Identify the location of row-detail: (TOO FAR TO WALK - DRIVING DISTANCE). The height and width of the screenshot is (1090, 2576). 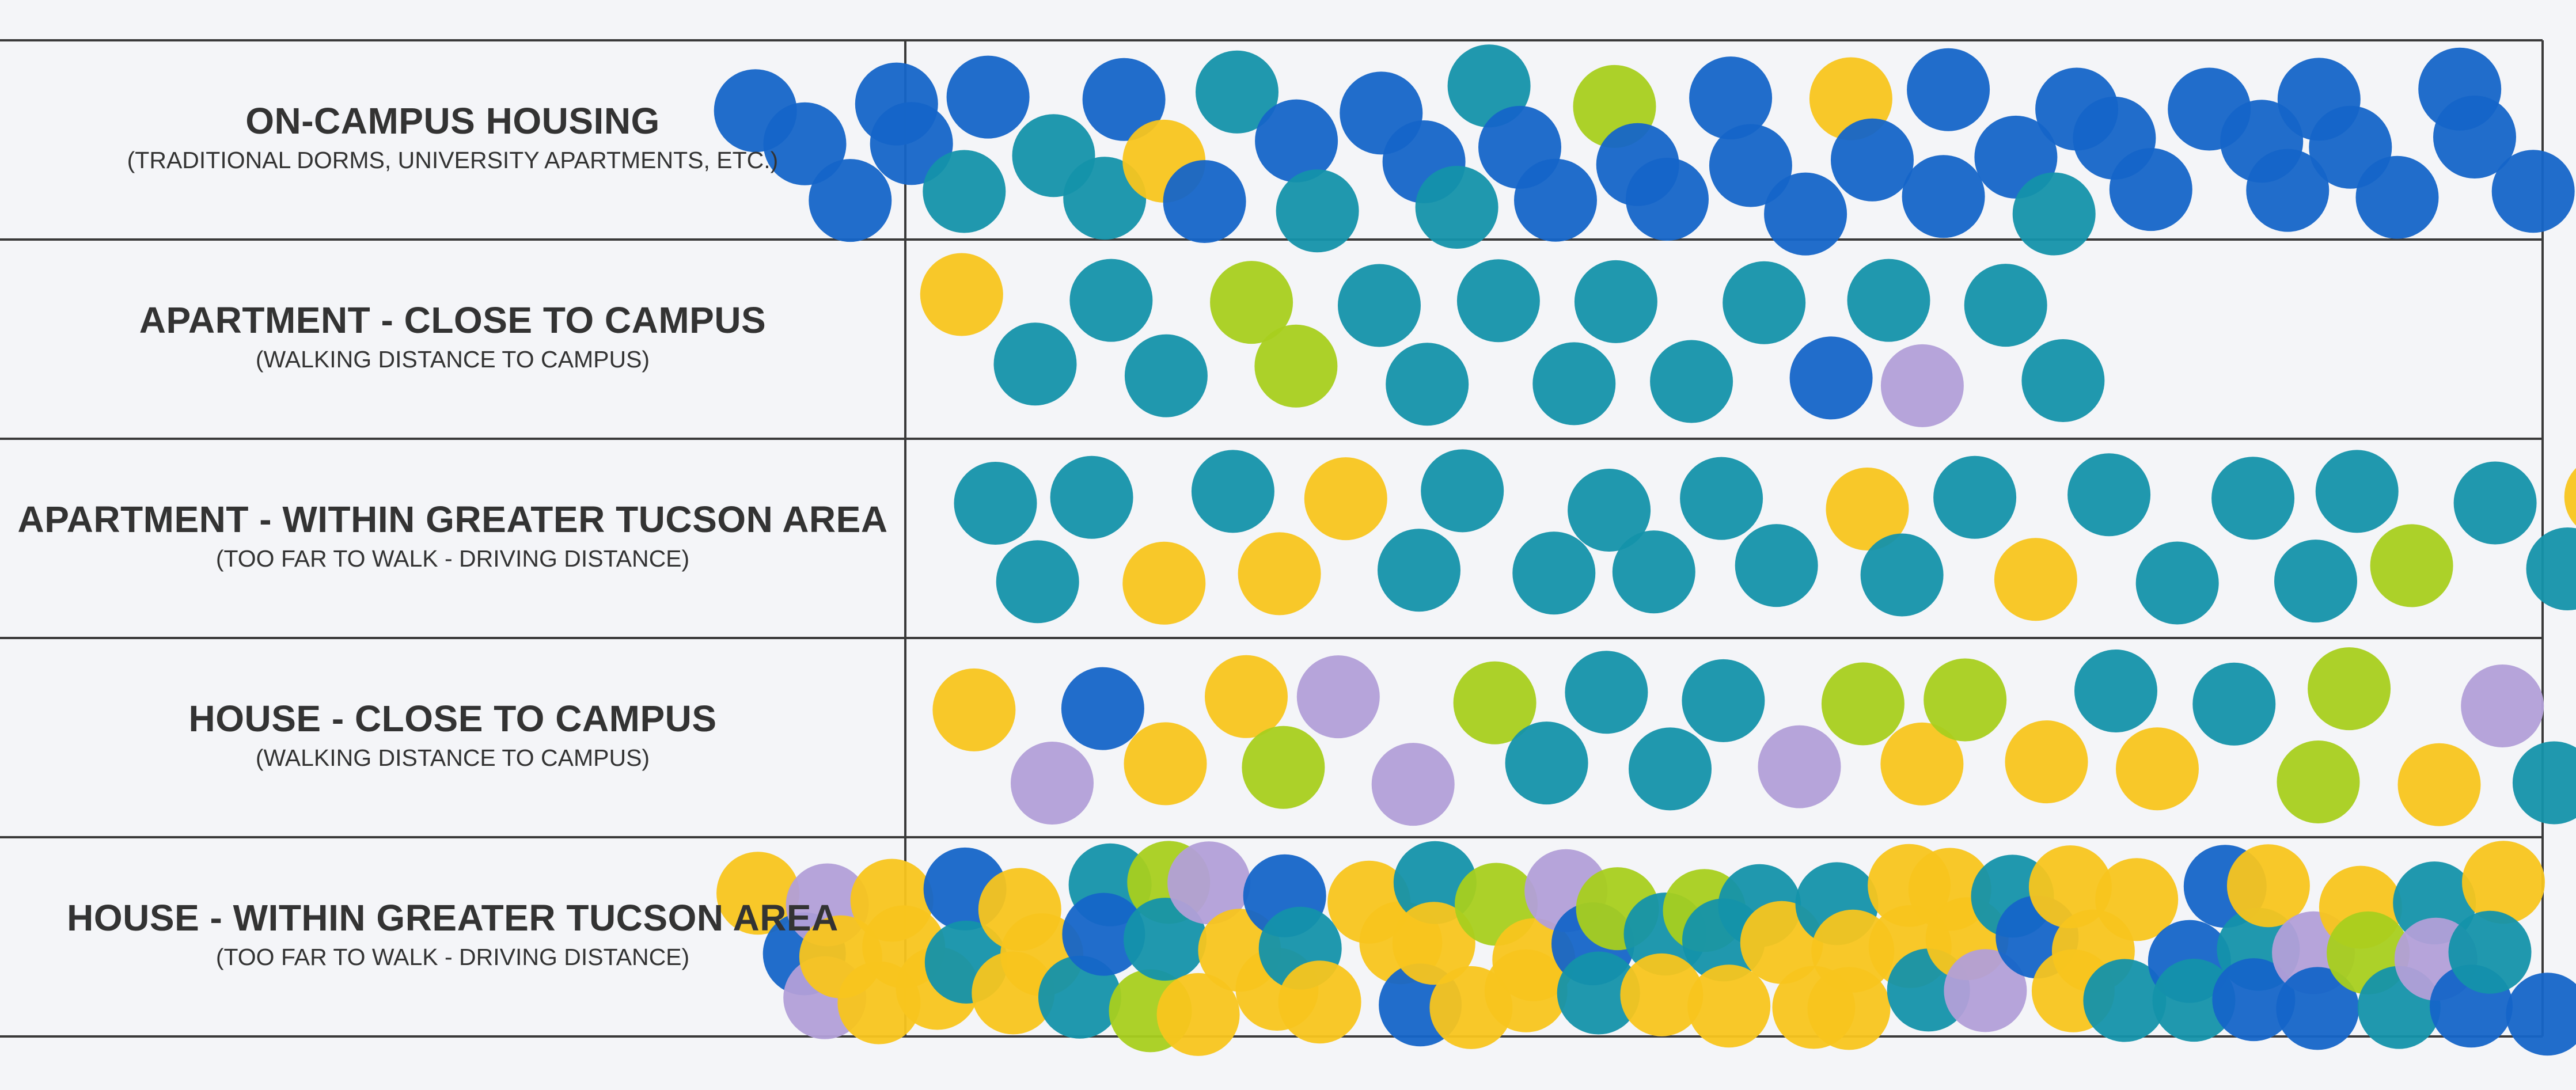
(453, 957).